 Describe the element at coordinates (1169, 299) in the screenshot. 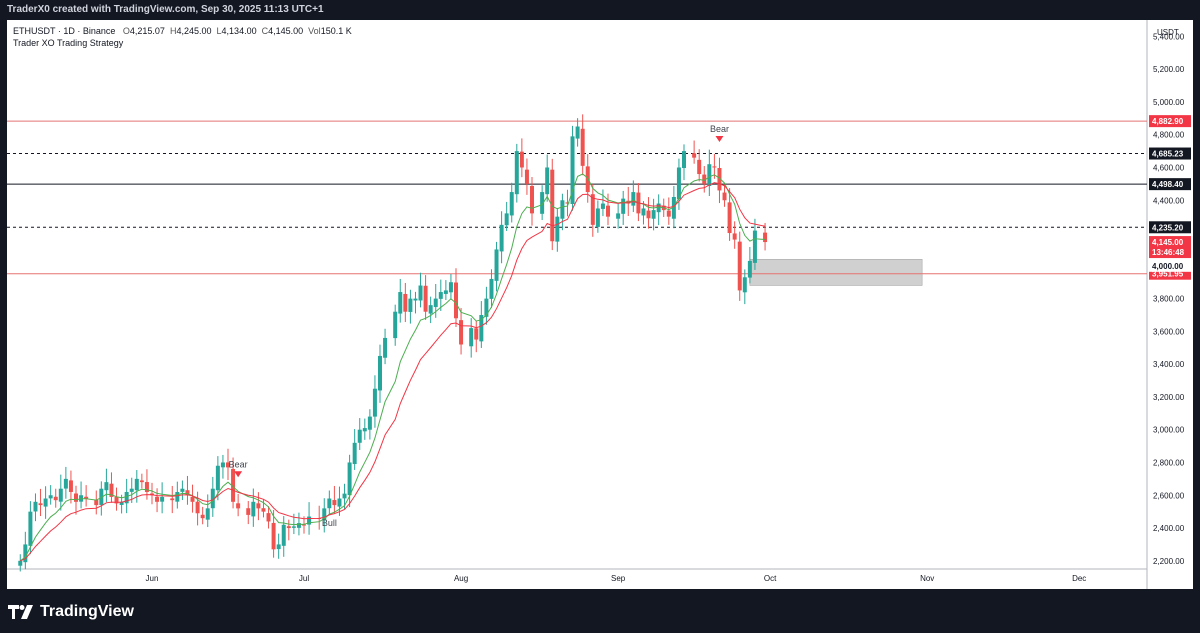

I see `price-tick-label: 3,800.00` at that location.